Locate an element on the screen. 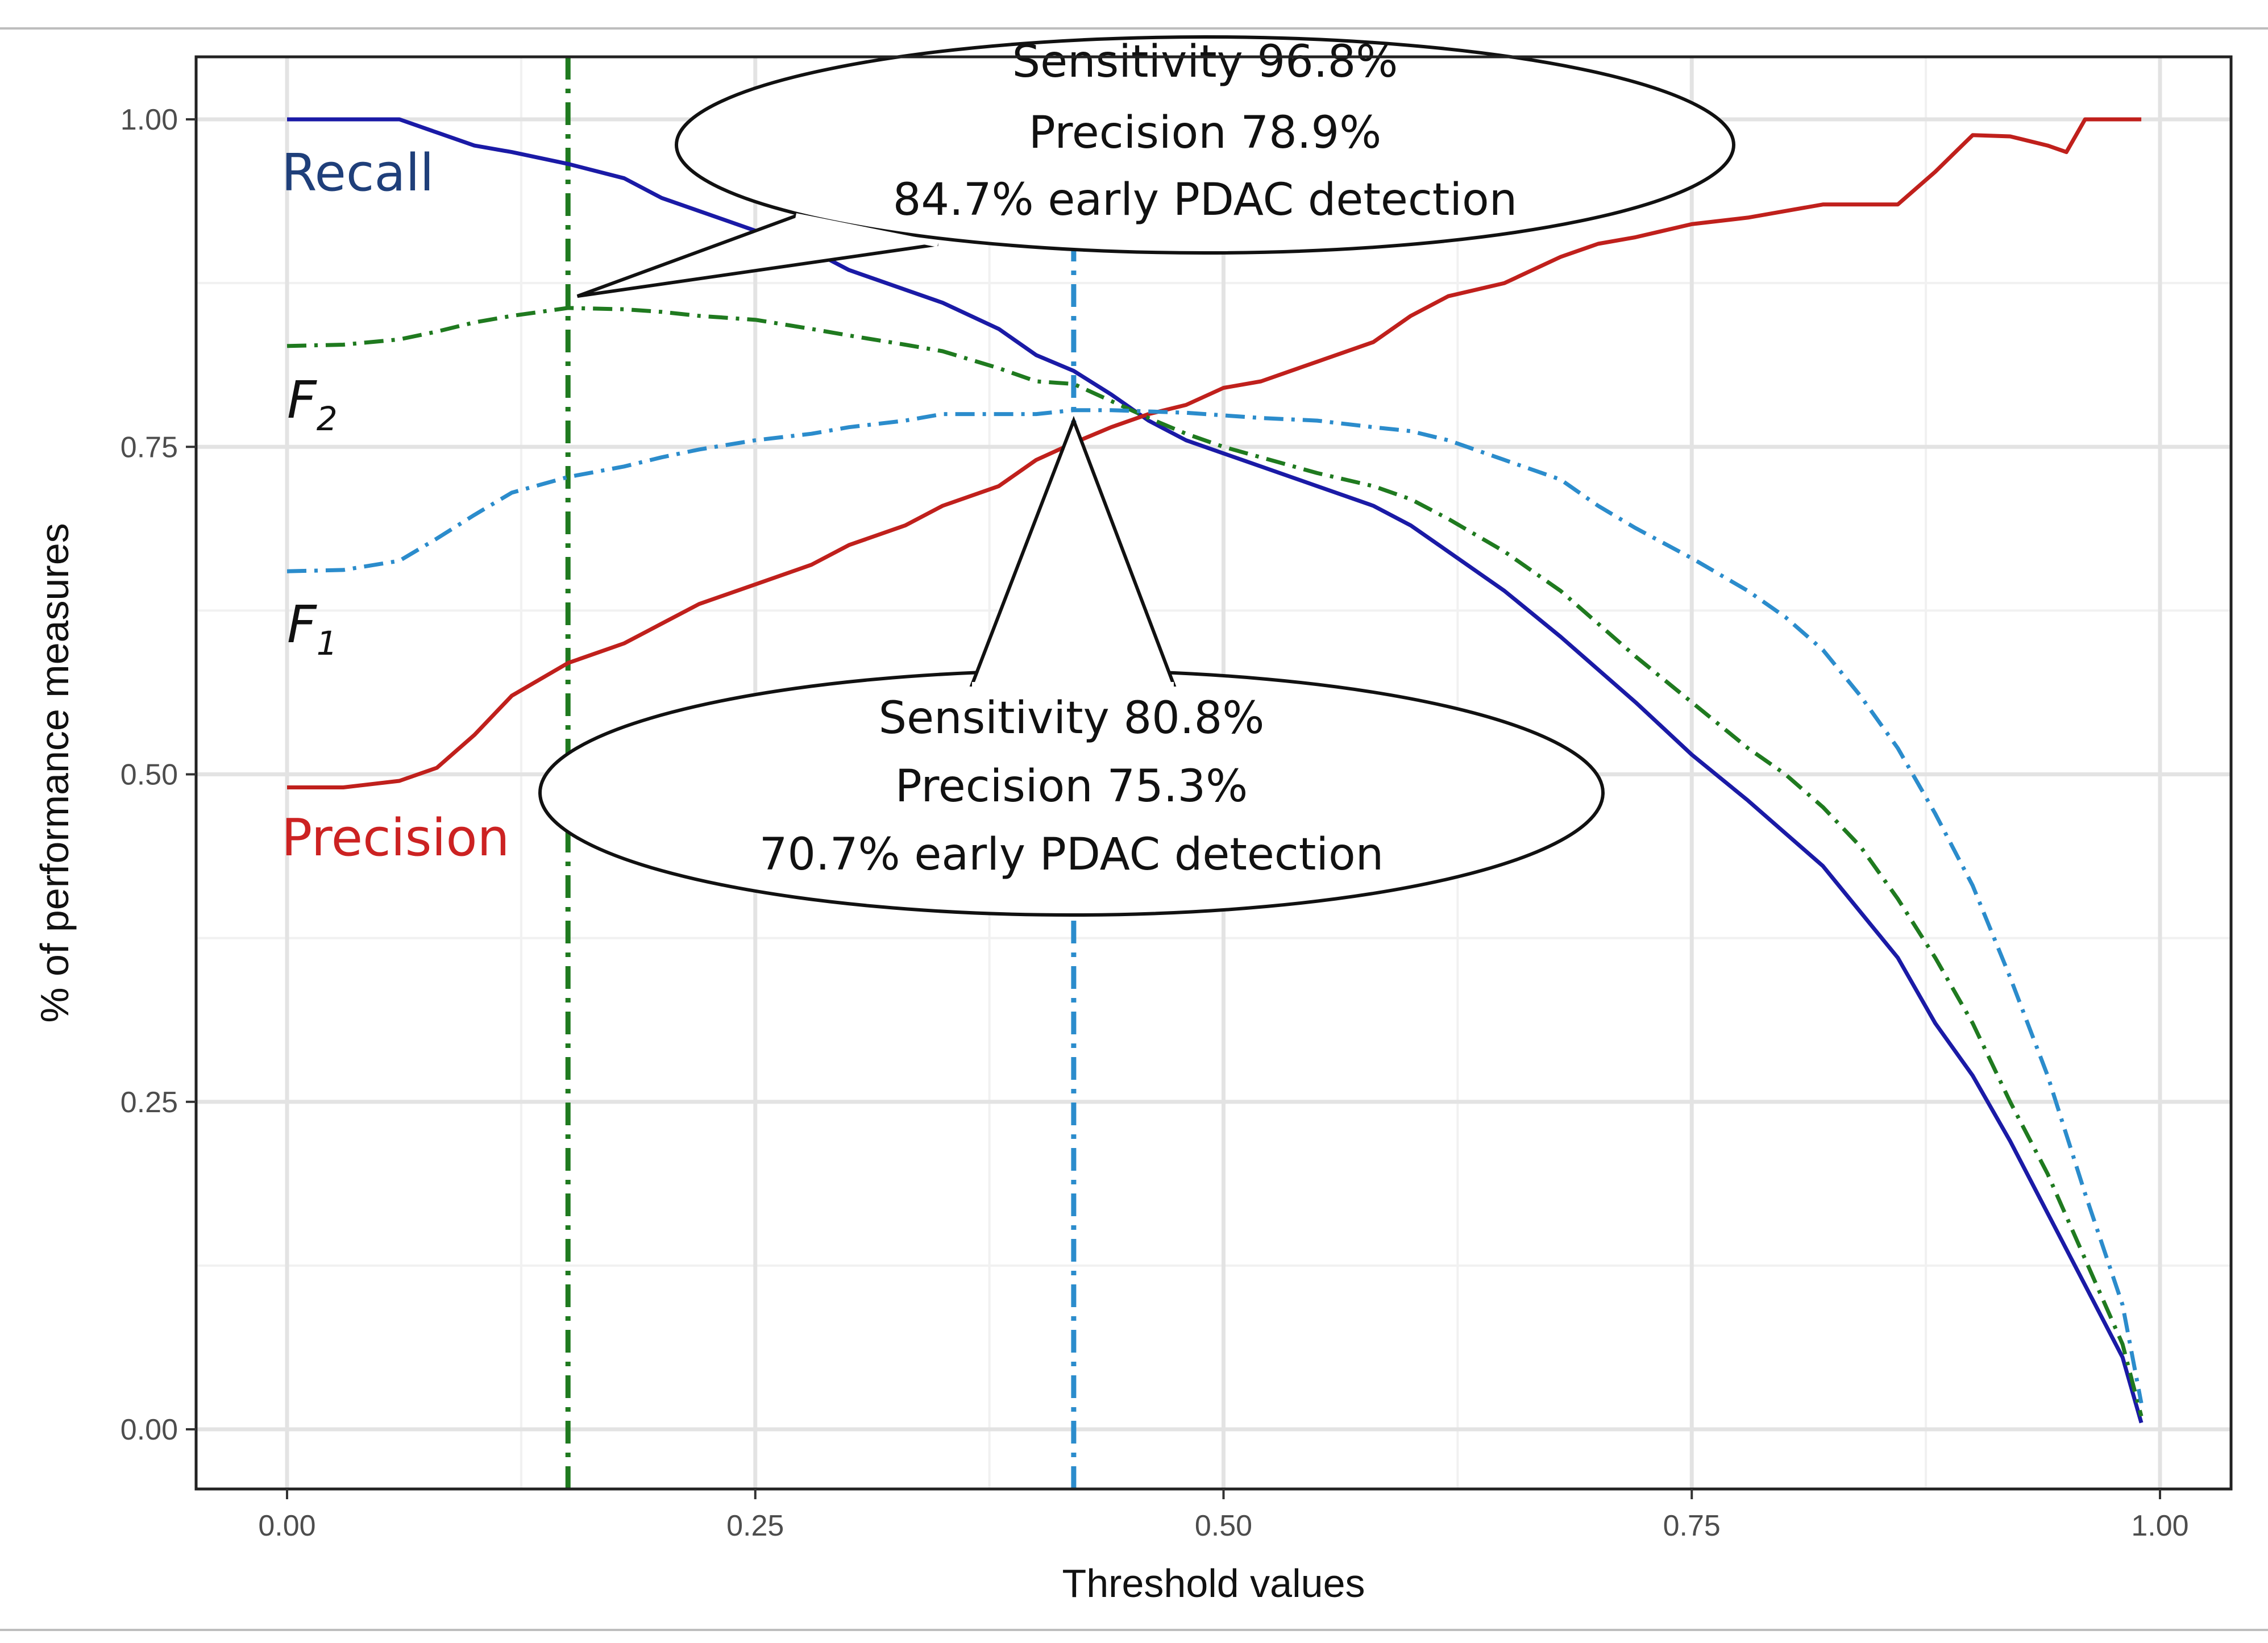  x-tick-label: 0.75 is located at coordinates (1692, 1525).